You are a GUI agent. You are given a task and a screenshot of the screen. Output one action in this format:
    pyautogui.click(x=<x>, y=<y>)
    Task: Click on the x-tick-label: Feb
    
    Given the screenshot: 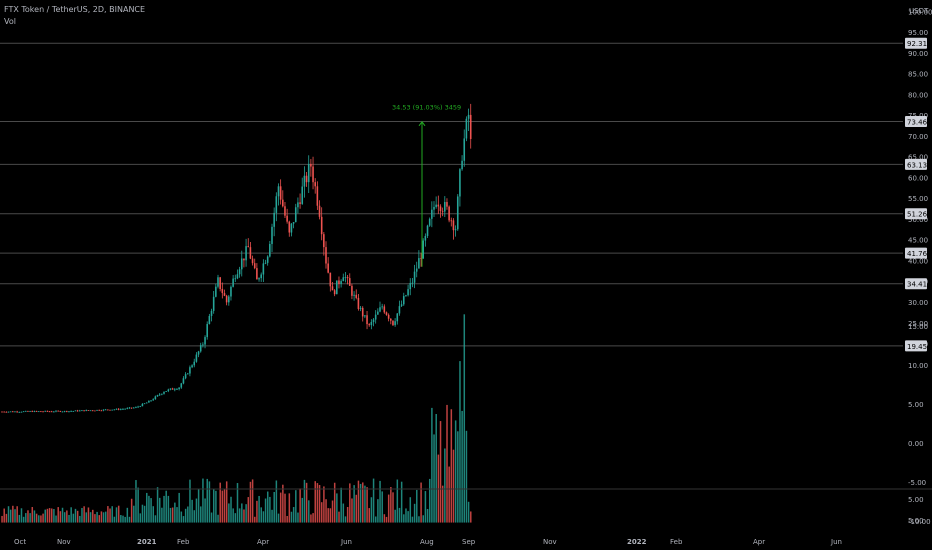 What is the action you would take?
    pyautogui.click(x=183, y=542)
    